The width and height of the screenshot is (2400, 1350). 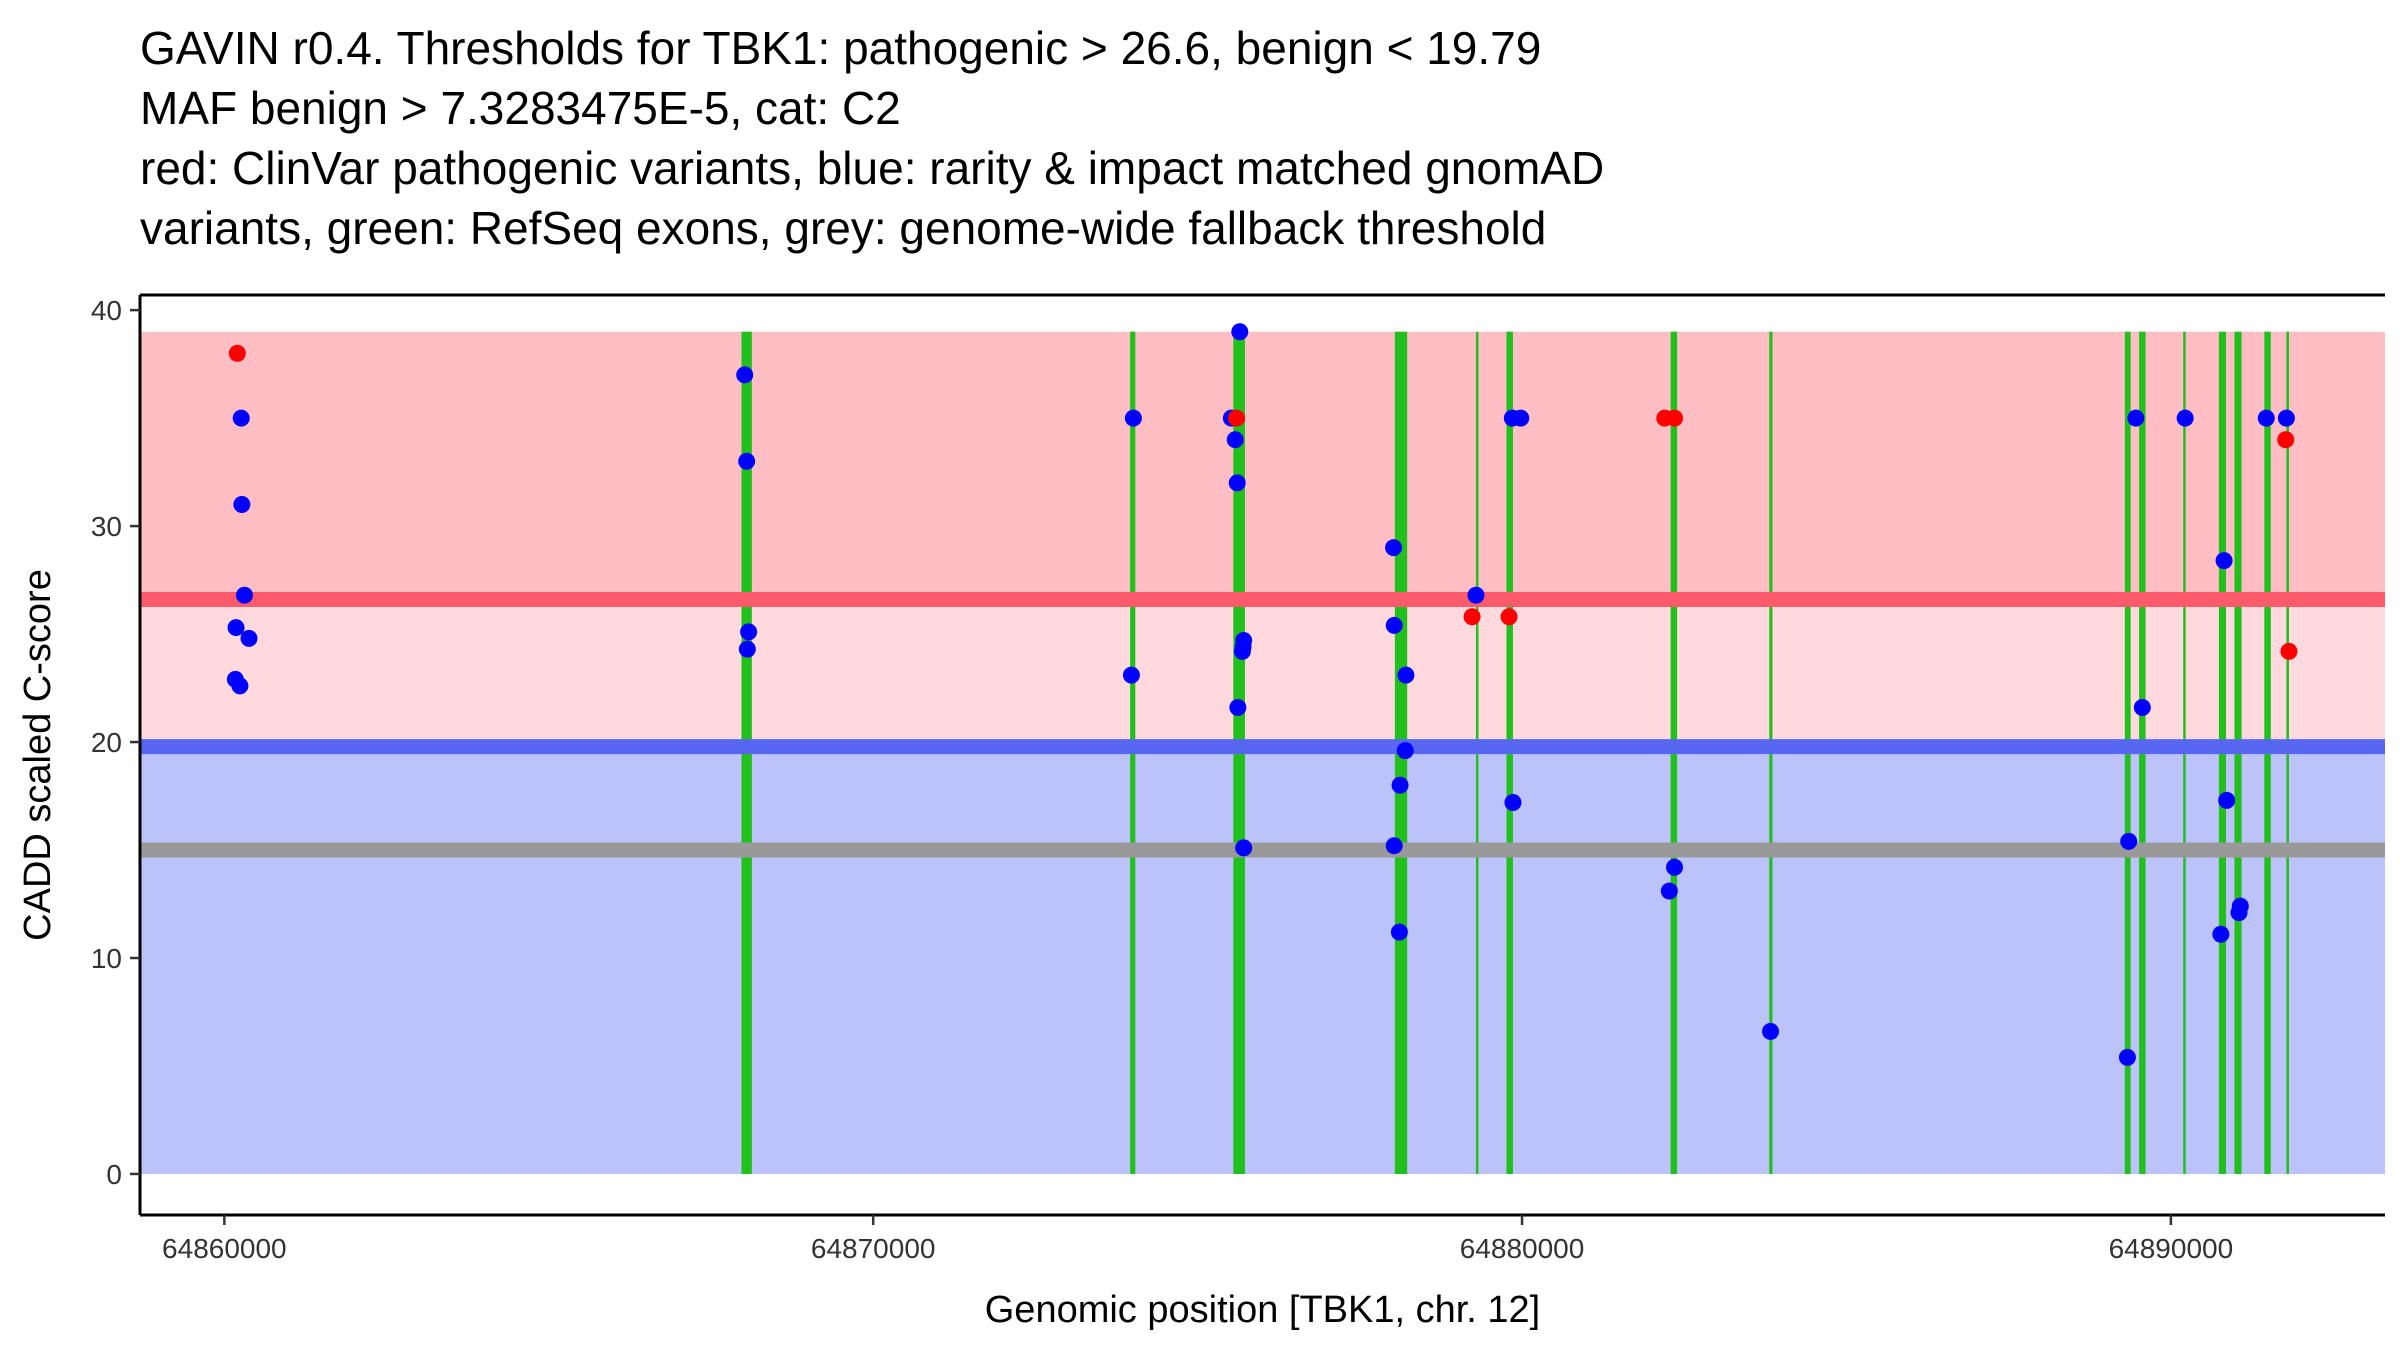 What do you see at coordinates (2171, 1248) in the screenshot?
I see `x-tick-label: 64890000` at bounding box center [2171, 1248].